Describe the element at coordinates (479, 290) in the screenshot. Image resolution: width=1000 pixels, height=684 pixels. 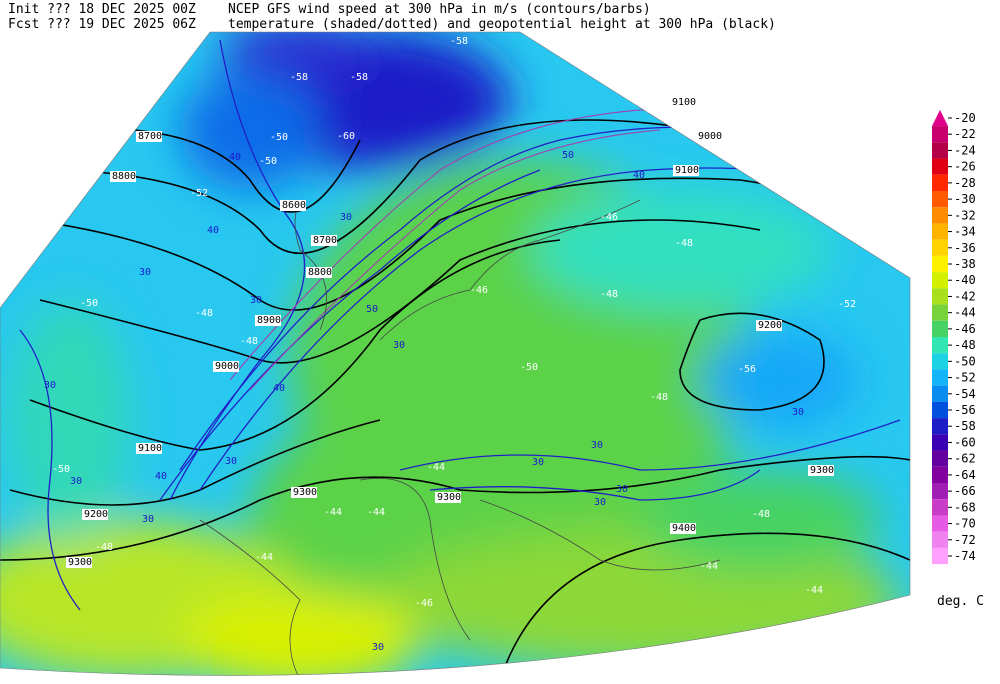
I see `temp-label: -46` at that location.